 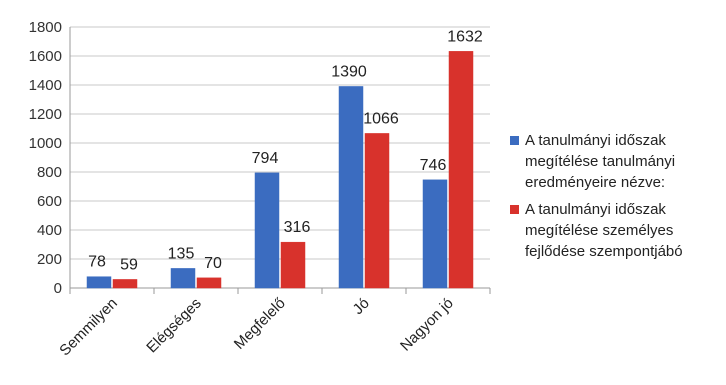 I want to click on data-label-series-1-2: 794, so click(x=265, y=158).